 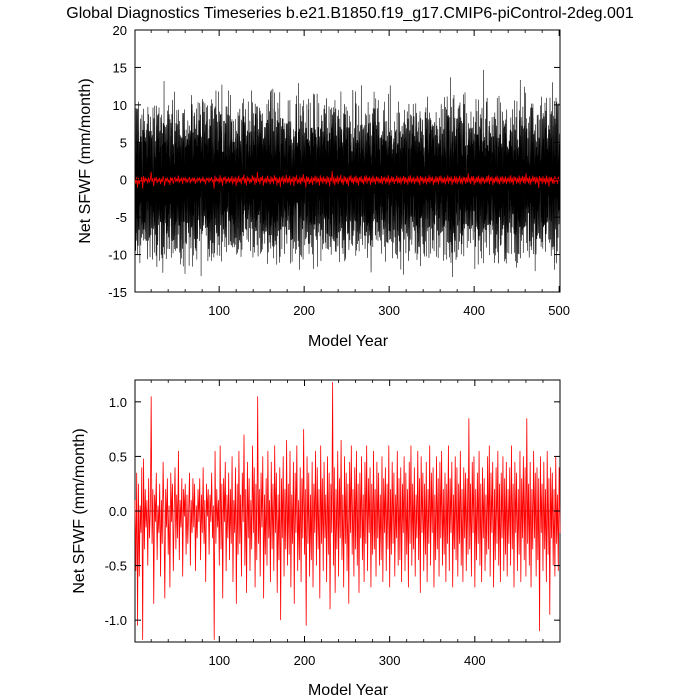 What do you see at coordinates (117, 255) in the screenshot?
I see `y-tick-label: -10` at bounding box center [117, 255].